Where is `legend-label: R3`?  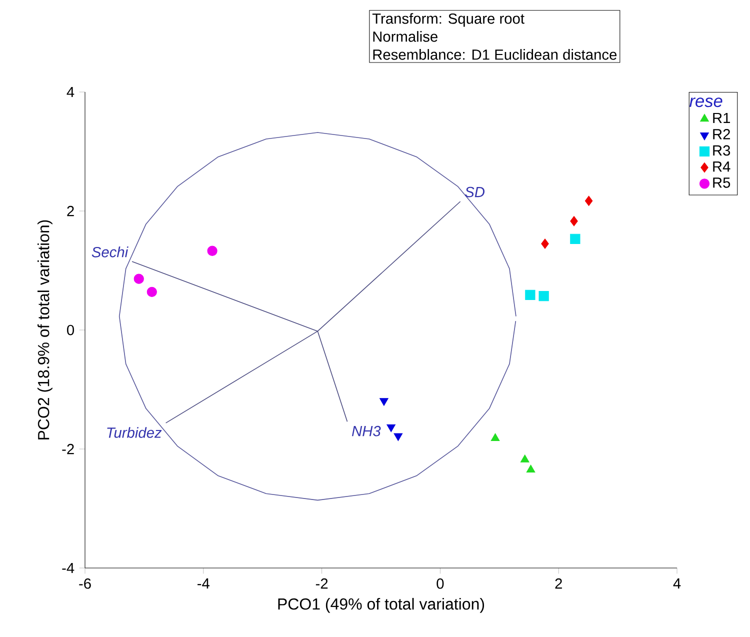 legend-label: R3 is located at coordinates (721, 150).